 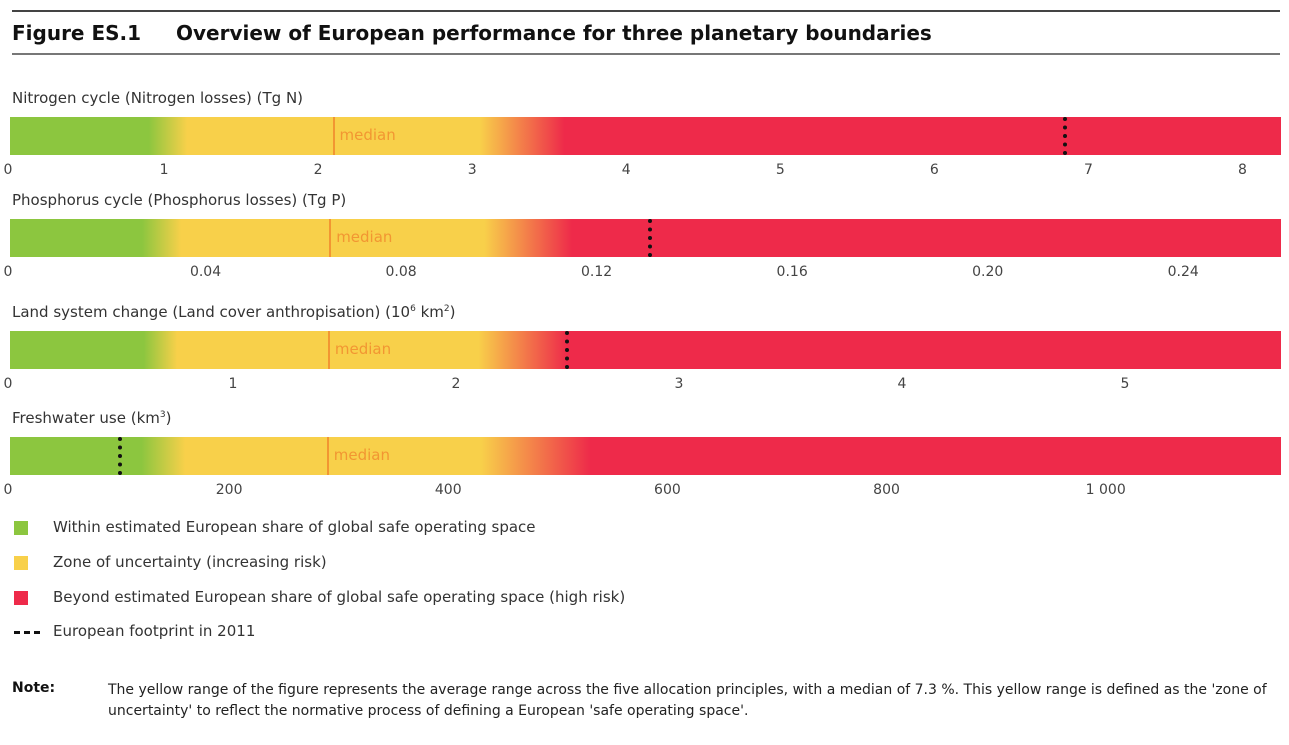 I want to click on tick-label: 7, so click(x=1088, y=170).